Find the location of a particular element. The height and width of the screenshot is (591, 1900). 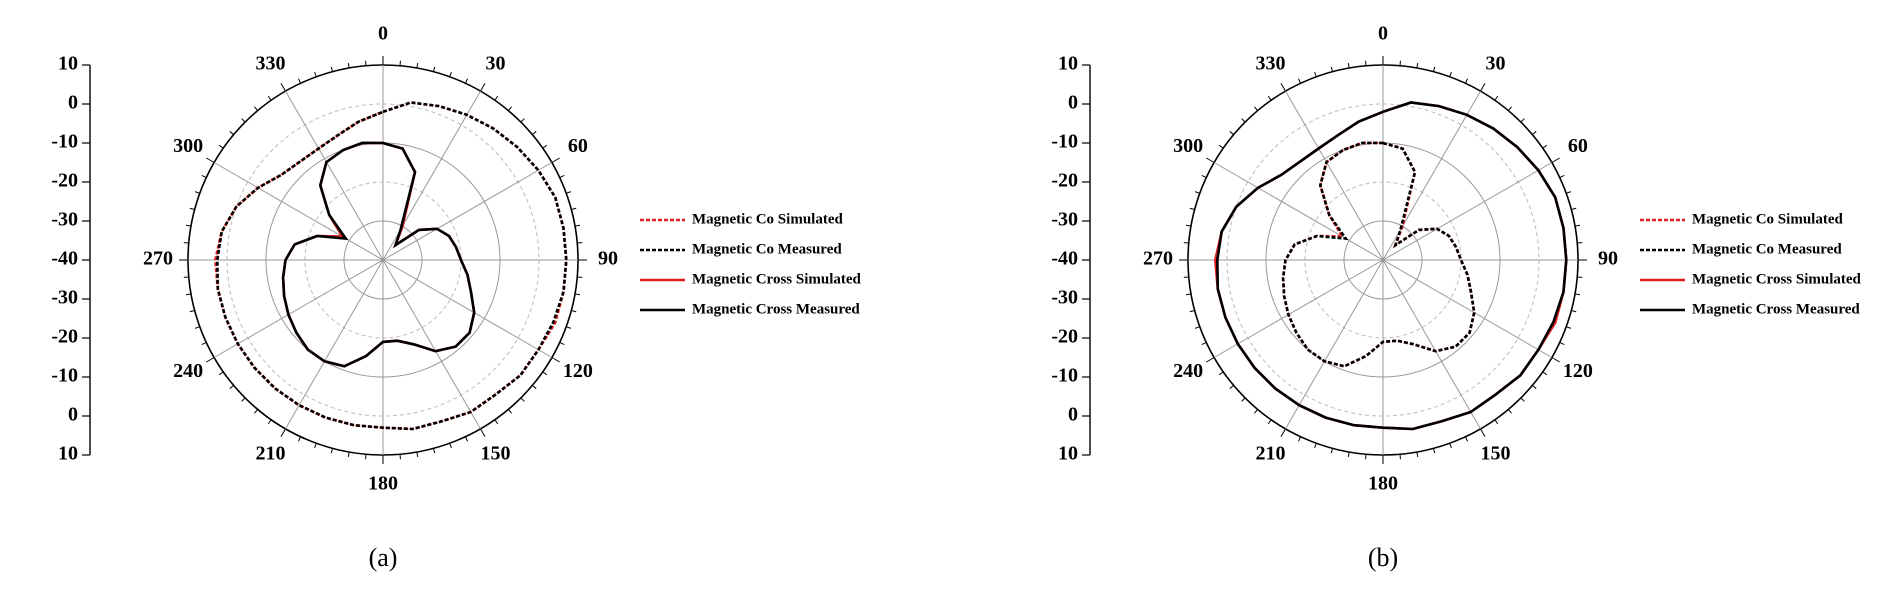

angle-label: 270 is located at coordinates (158, 259).